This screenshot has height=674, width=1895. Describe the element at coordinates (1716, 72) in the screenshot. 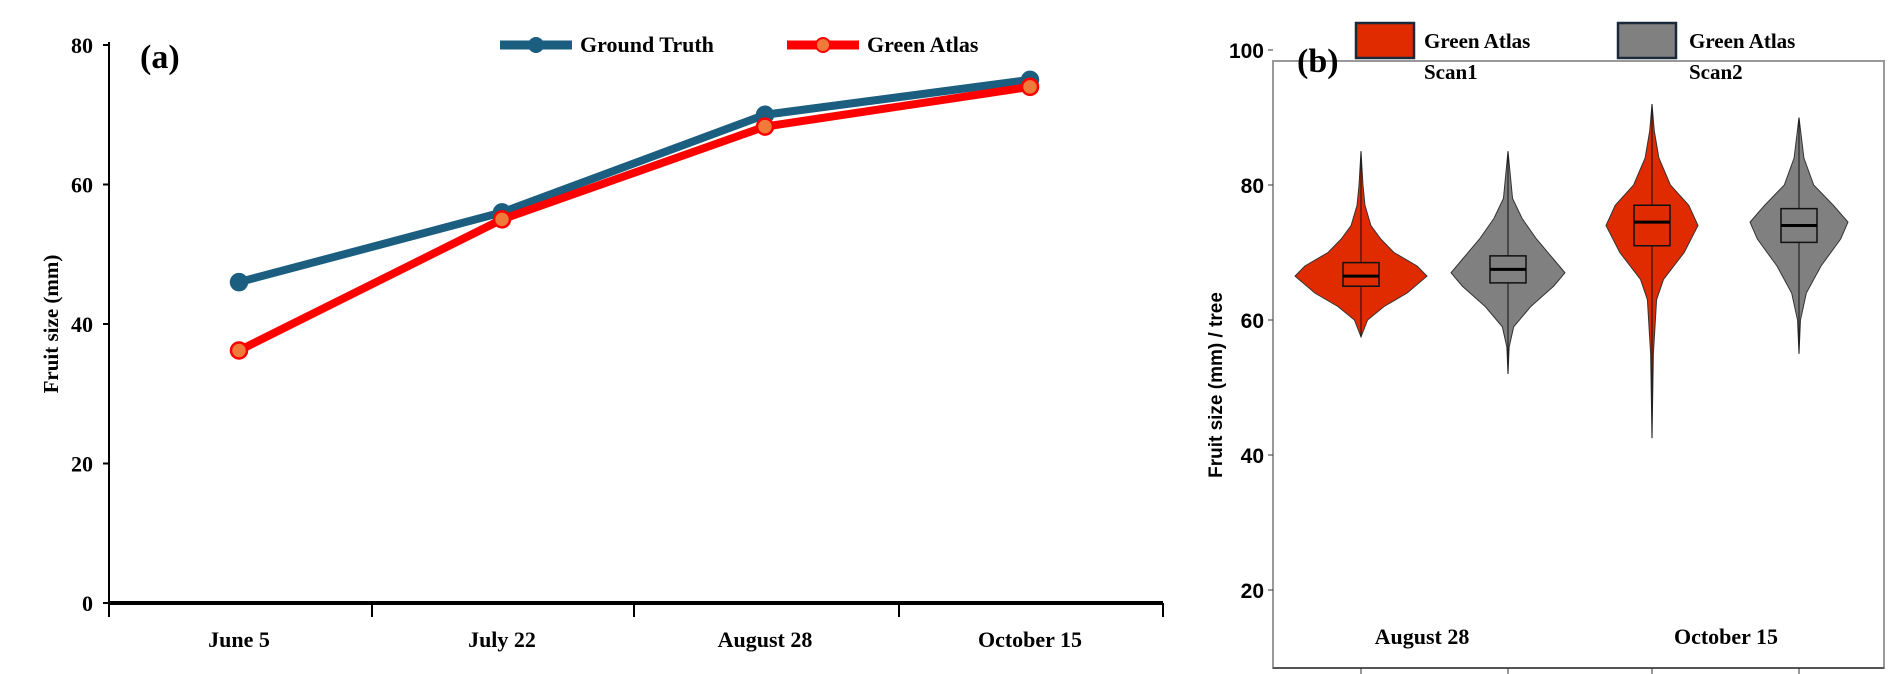

I see `legend-label: Scan2` at that location.